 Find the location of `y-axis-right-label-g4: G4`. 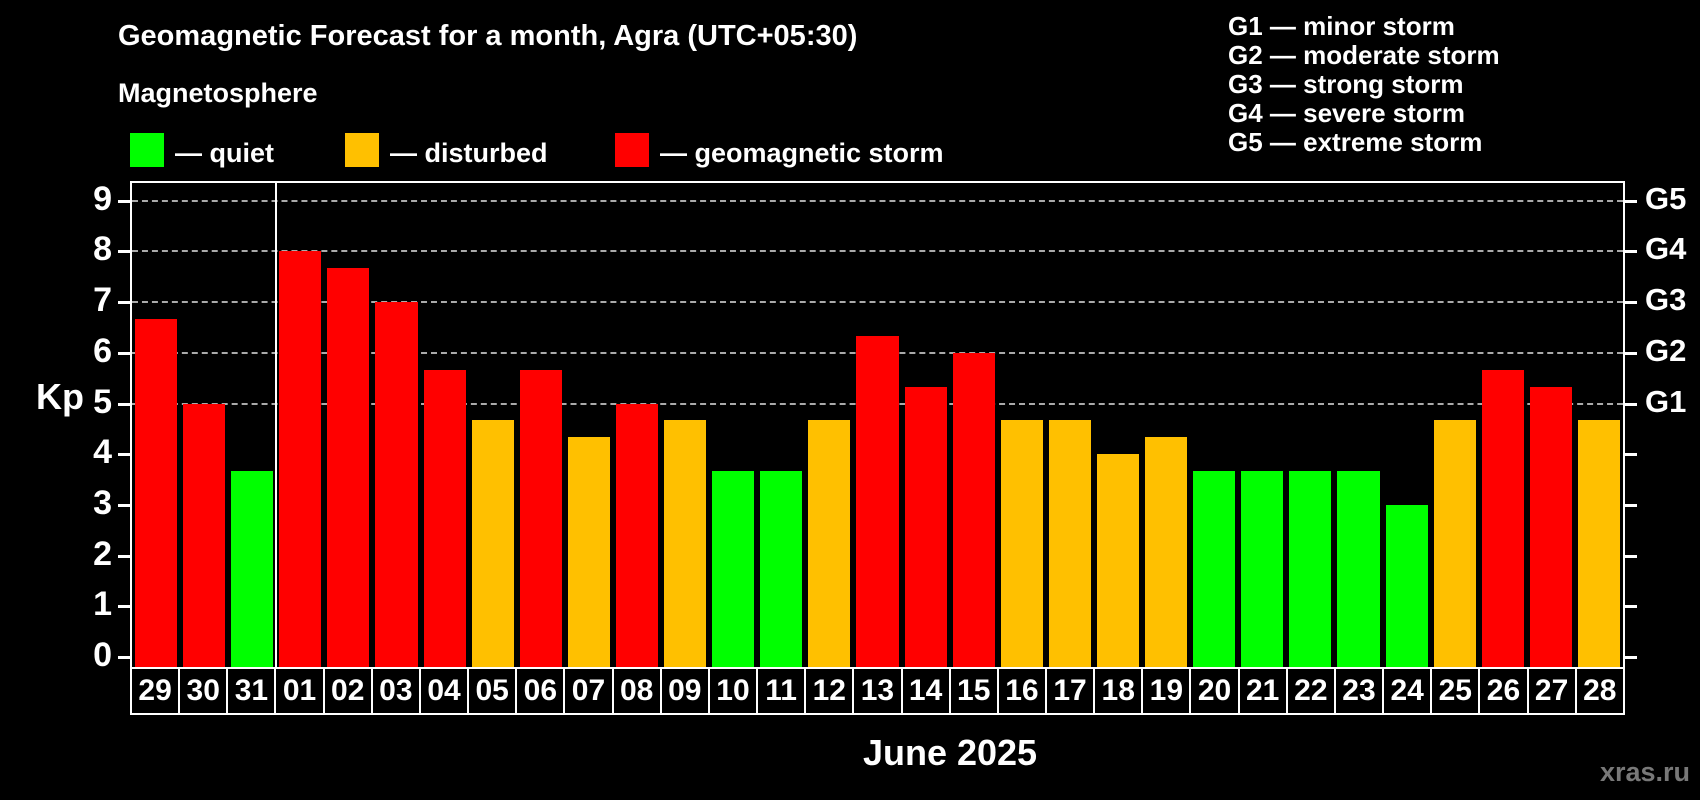

y-axis-right-label-g4: G4 is located at coordinates (1666, 249).